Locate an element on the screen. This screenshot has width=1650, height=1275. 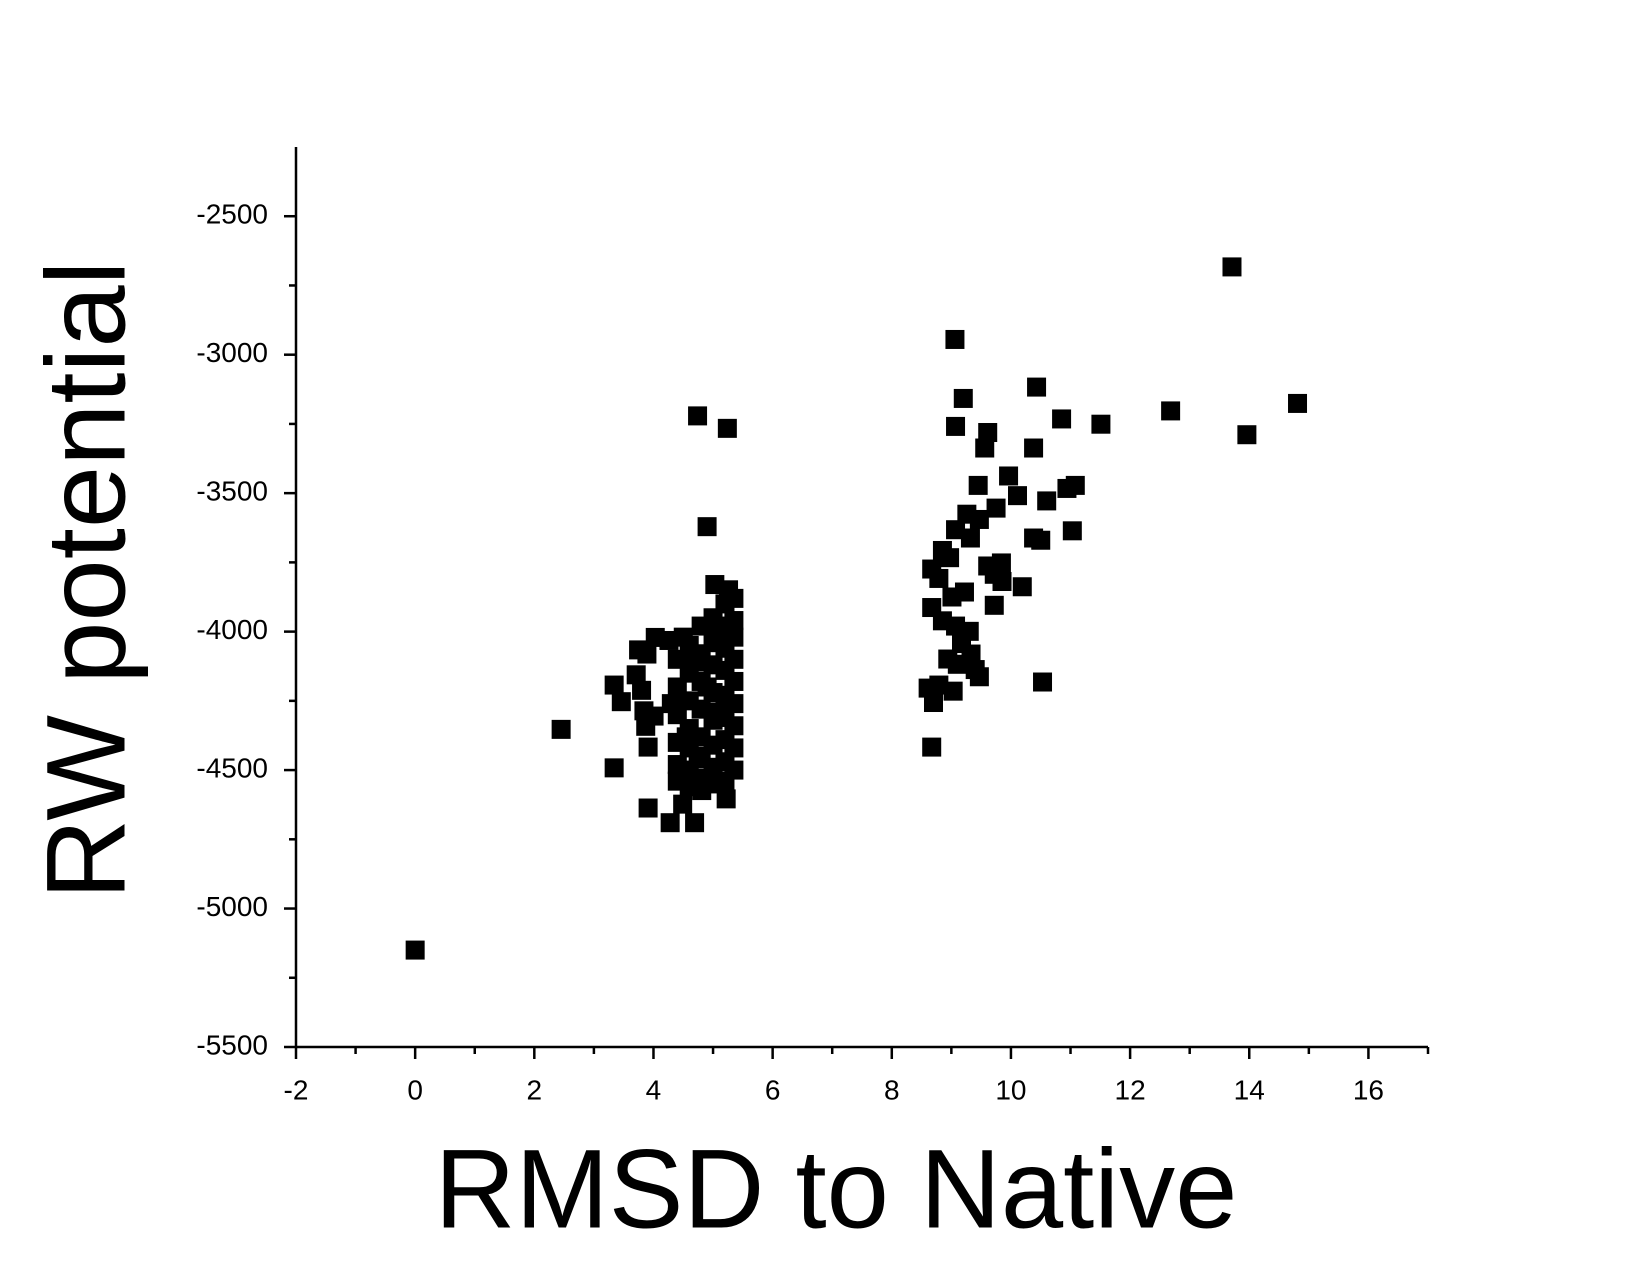
y-axis-label: RW potential is located at coordinates (86, 579).